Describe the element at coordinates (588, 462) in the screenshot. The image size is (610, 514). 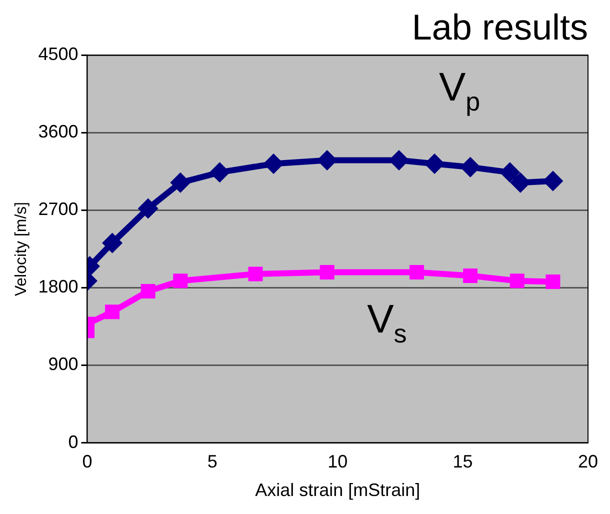
I see `x-tick-label: 20` at that location.